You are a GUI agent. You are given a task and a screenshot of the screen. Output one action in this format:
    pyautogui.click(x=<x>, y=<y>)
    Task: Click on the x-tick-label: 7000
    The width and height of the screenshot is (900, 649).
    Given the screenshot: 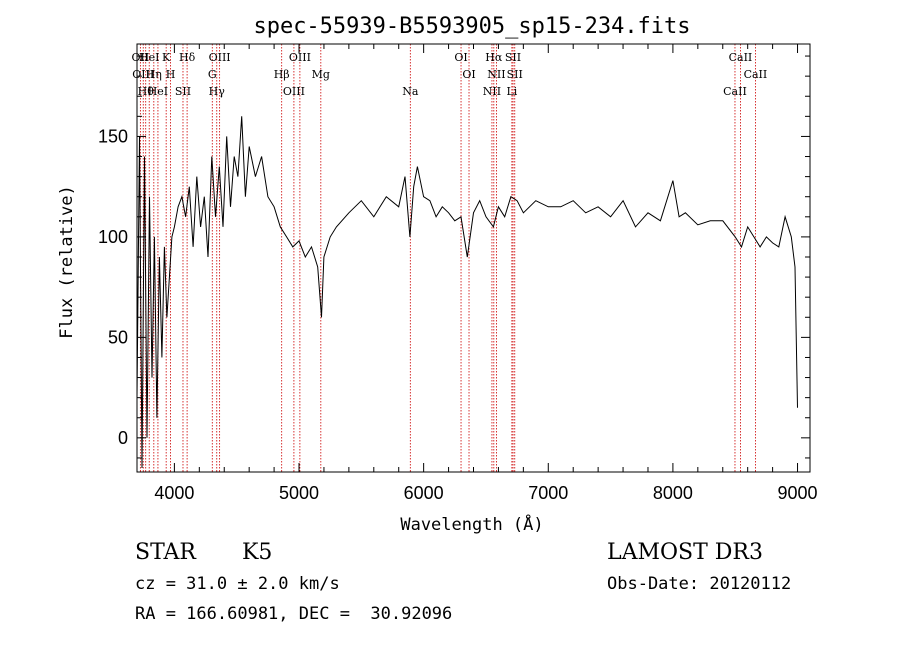 What is the action you would take?
    pyautogui.click(x=548, y=493)
    